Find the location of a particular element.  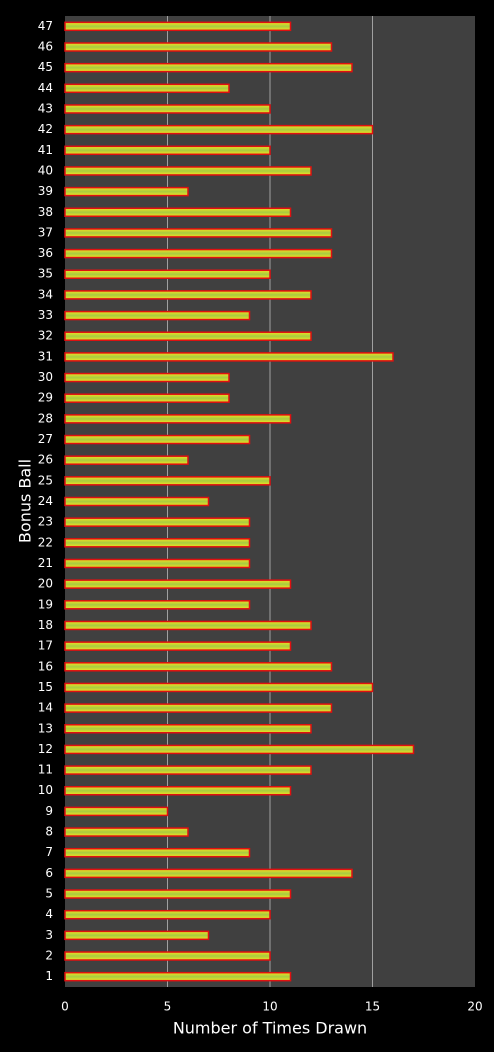

x-tick-label: 15 is located at coordinates (372, 1007).